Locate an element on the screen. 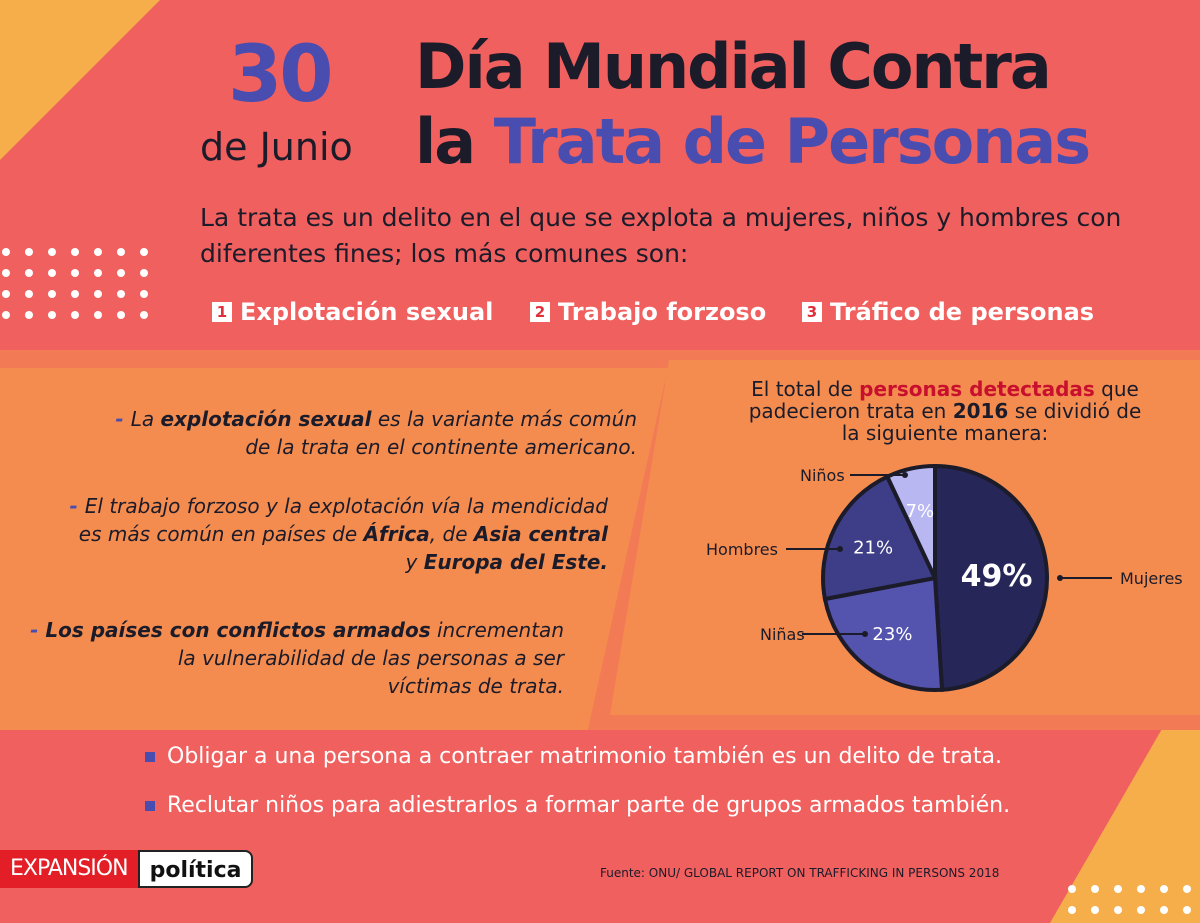 The image size is (1200, 923). purpose-2: 2 Trabajo forzoso is located at coordinates (648, 312).